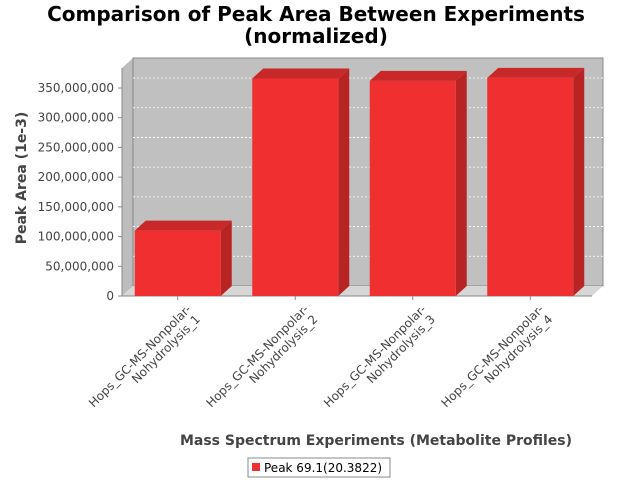 Image resolution: width=640 pixels, height=480 pixels. Describe the element at coordinates (323, 468) in the screenshot. I see `legend-label: Peak 69.1(20.3822)` at that location.